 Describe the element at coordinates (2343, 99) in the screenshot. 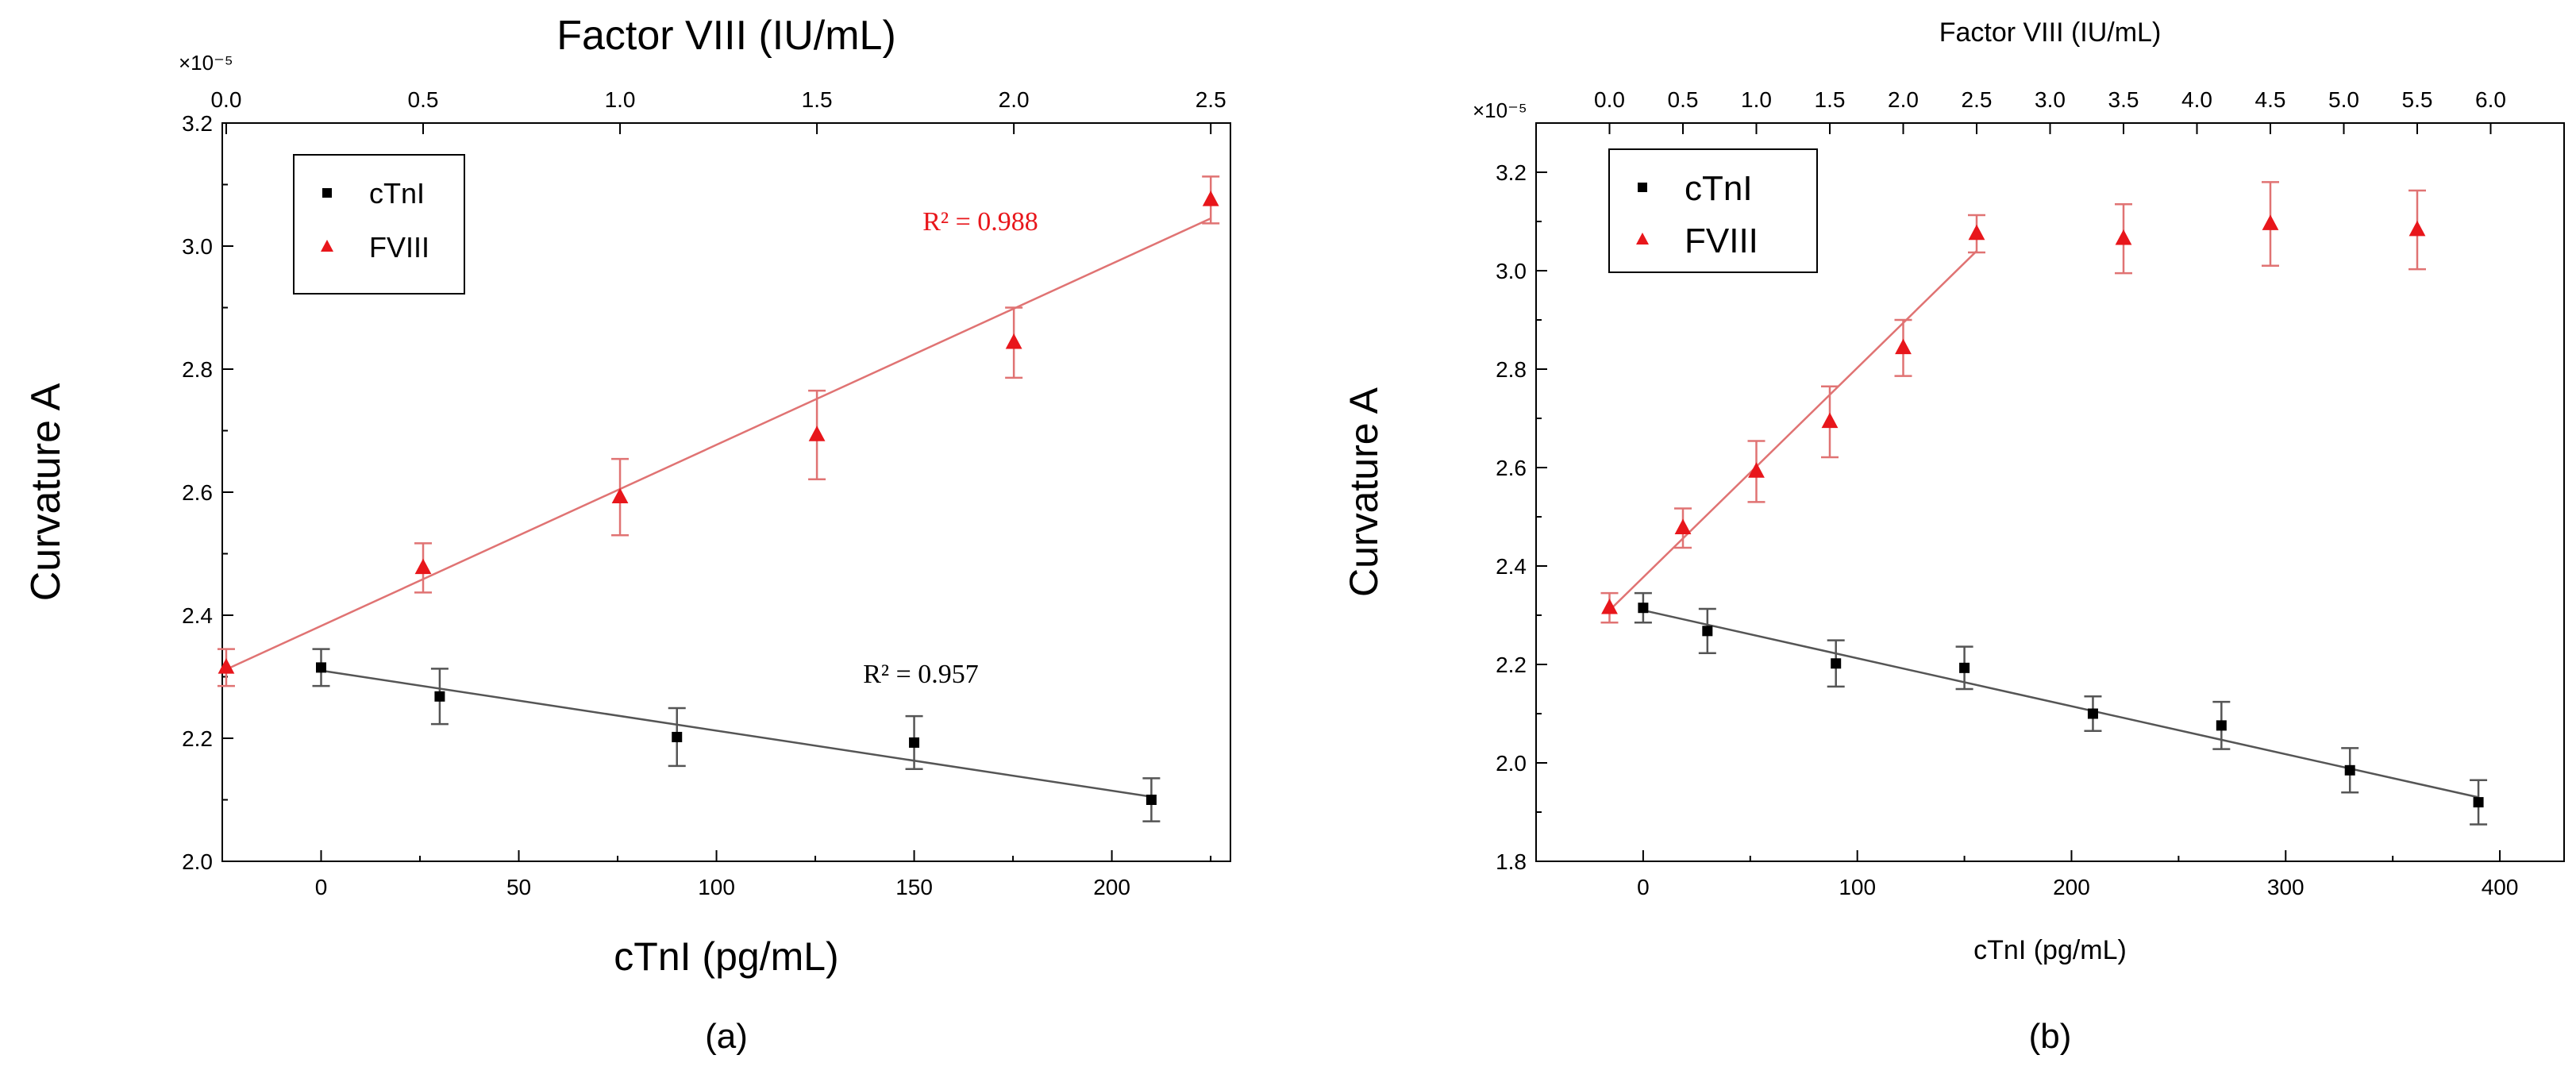

I see `top-tick-label: 5.0` at that location.